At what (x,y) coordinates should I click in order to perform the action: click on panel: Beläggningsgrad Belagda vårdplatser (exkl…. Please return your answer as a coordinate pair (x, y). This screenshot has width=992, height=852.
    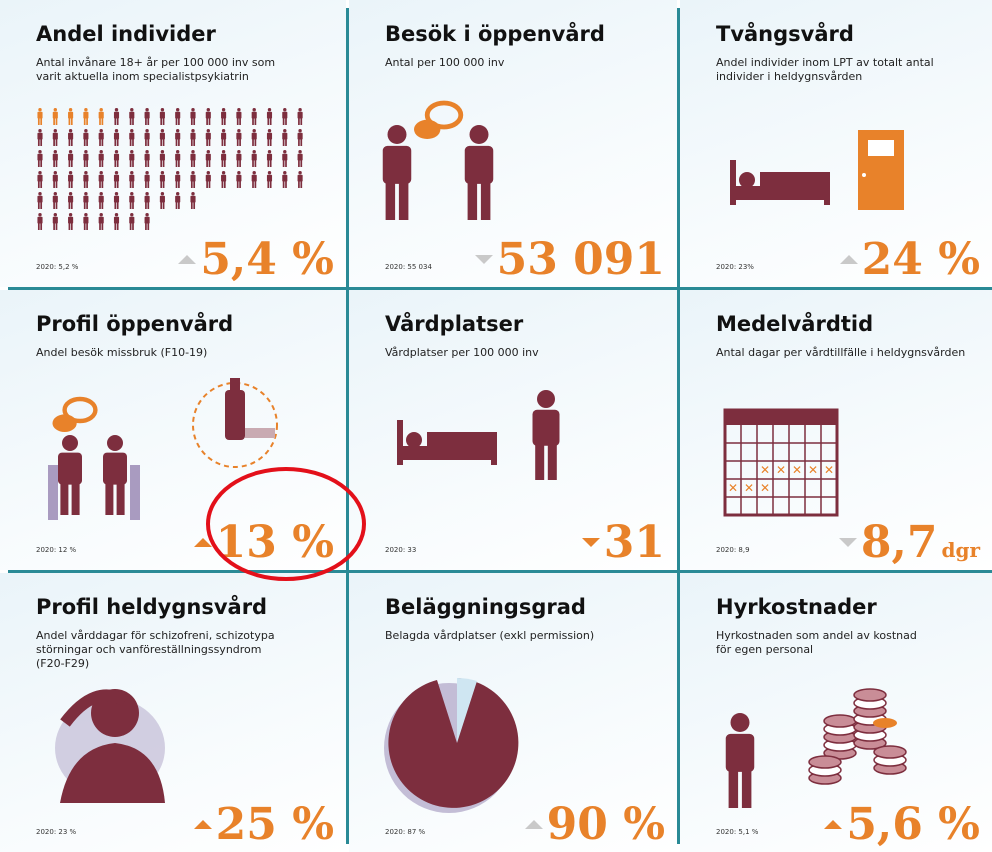
    Looking at the image, I should click on (513, 712).